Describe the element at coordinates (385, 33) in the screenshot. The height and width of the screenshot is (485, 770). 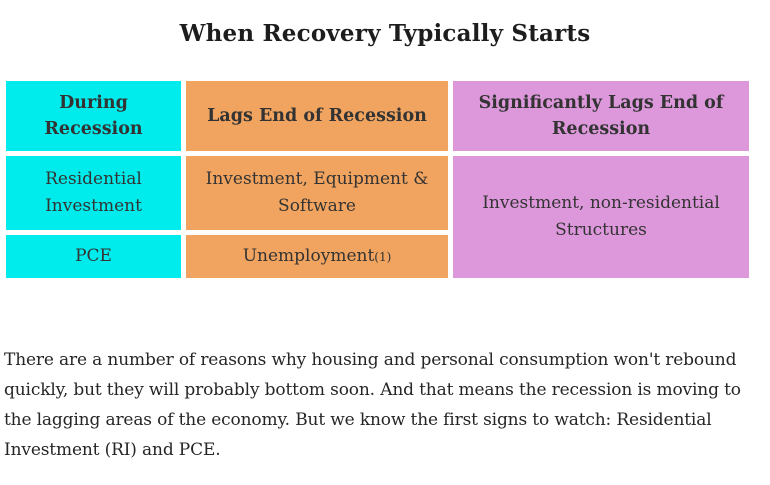
I see `page-title: When Recovery Typically Starts` at that location.